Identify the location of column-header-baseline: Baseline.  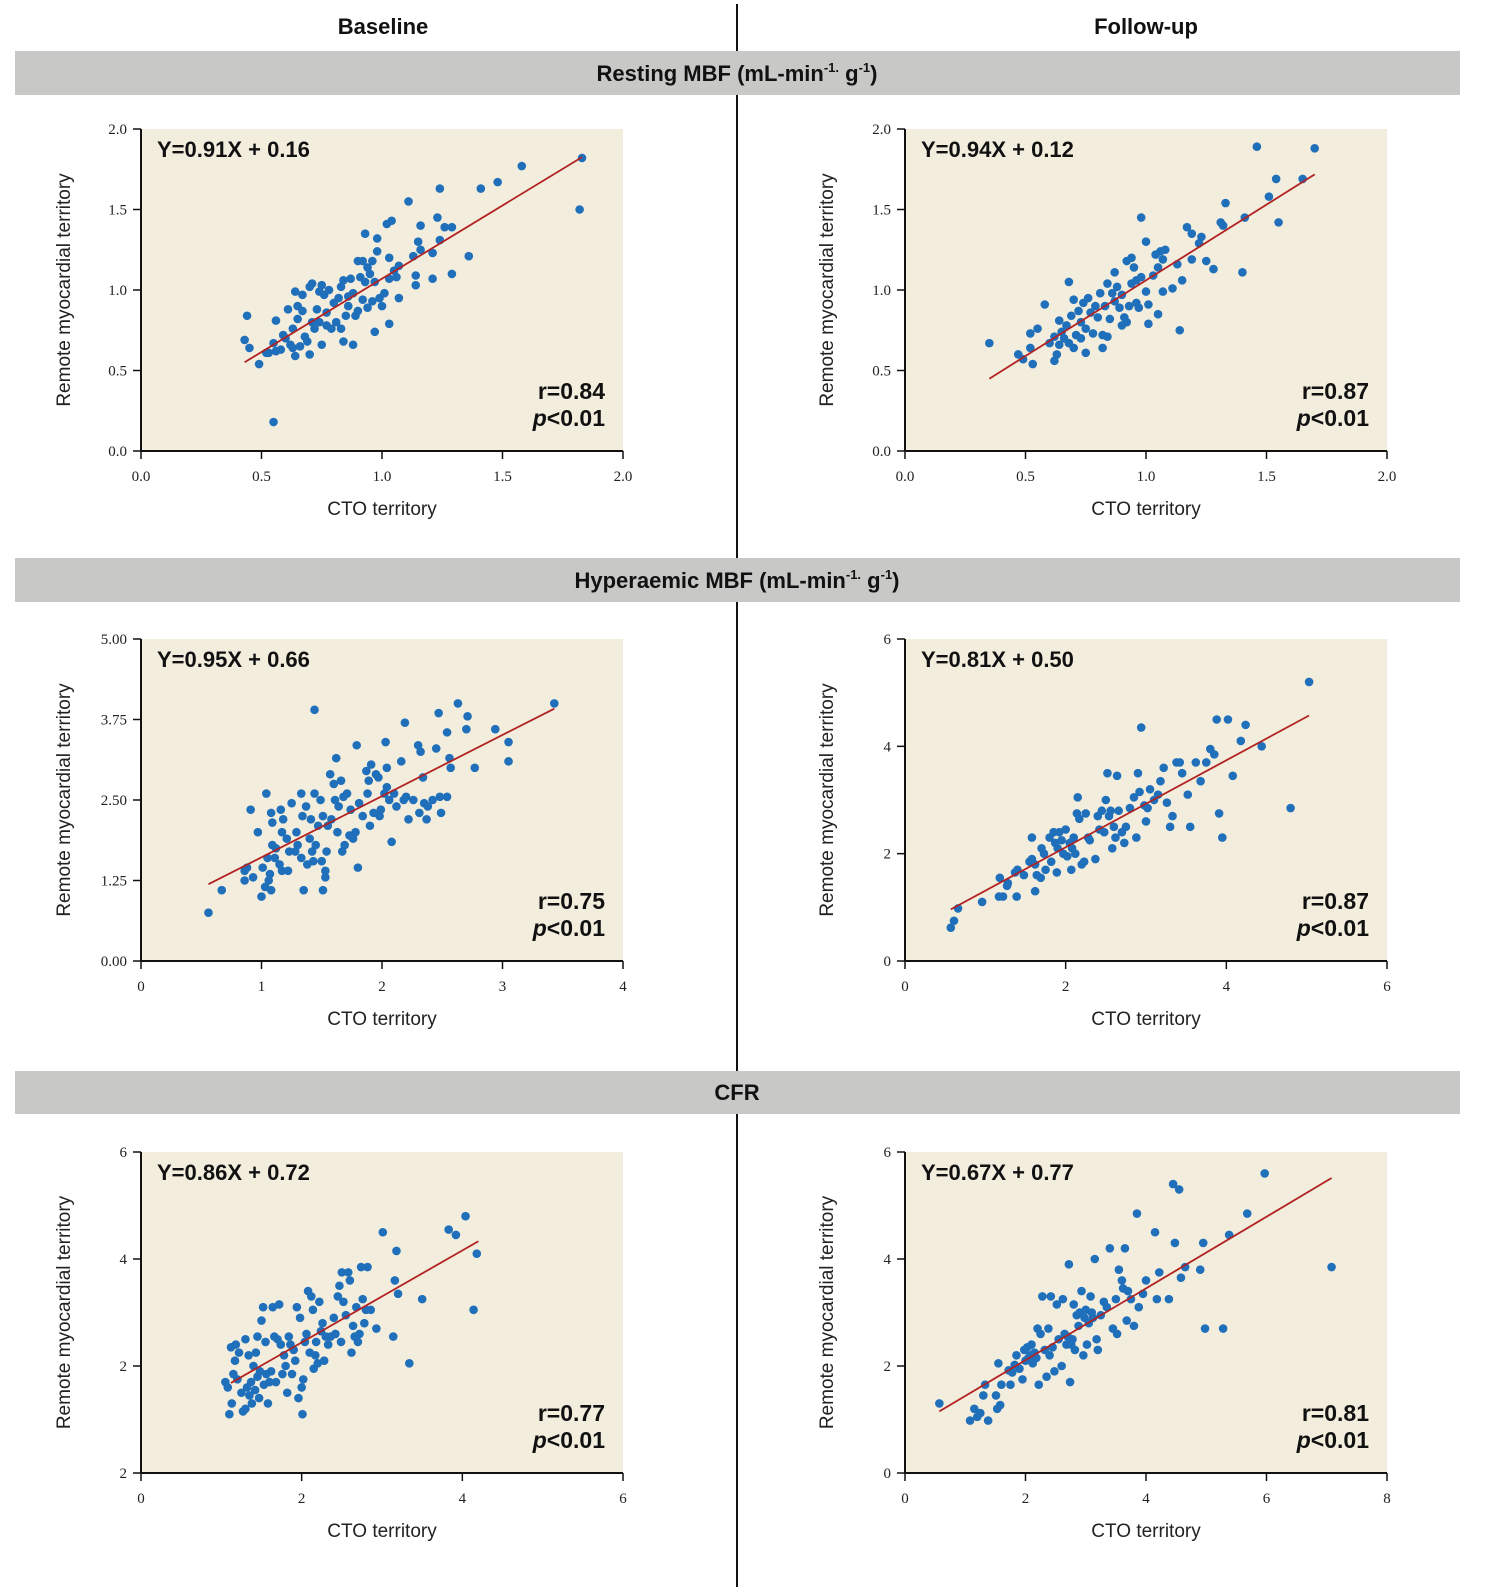
(383, 26).